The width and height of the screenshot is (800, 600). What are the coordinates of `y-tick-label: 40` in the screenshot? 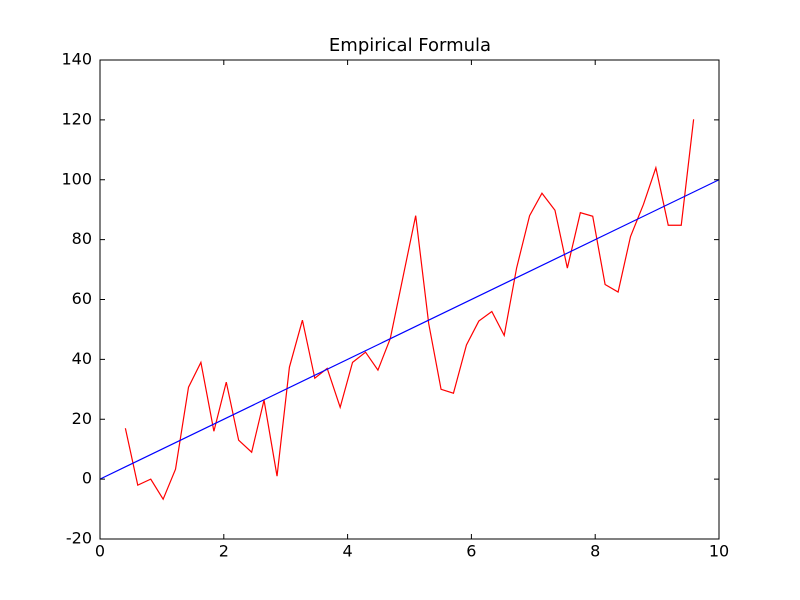 It's located at (82, 358).